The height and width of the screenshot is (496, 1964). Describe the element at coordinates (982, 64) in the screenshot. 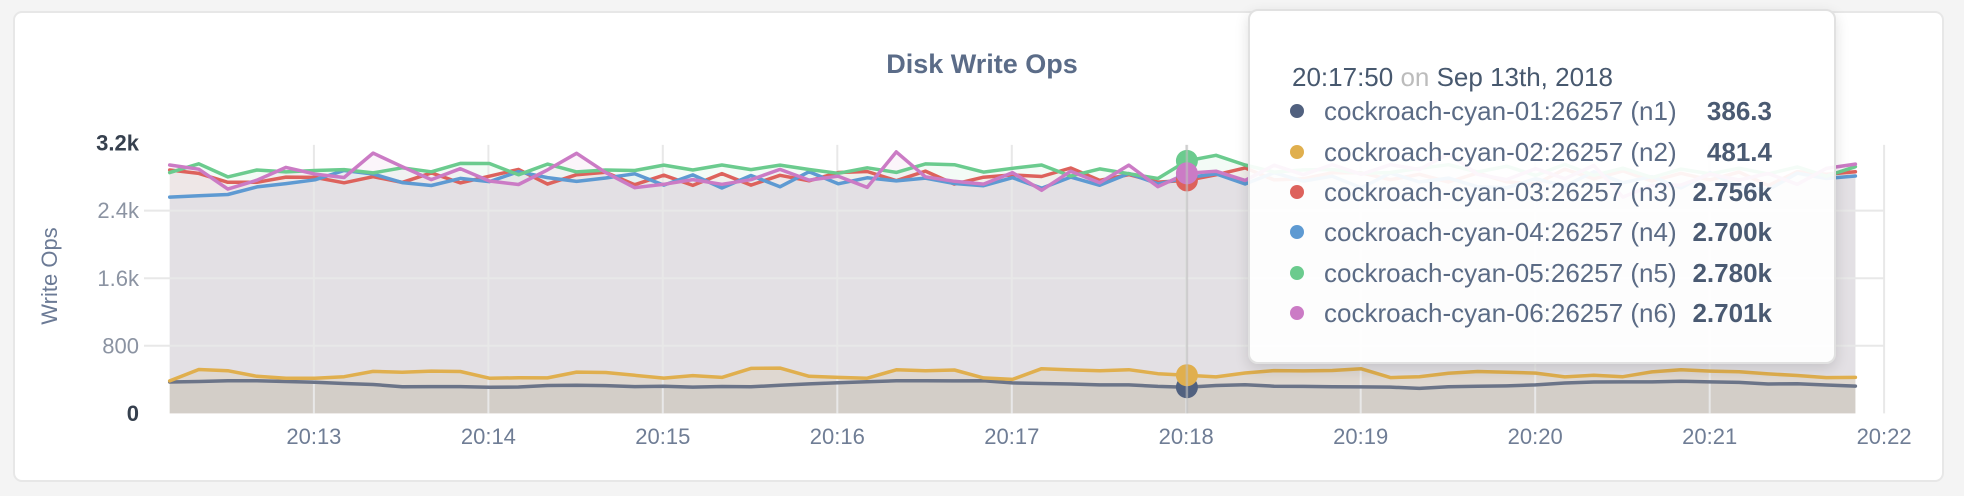

I see `svg-text: Disk Write Ops` at that location.